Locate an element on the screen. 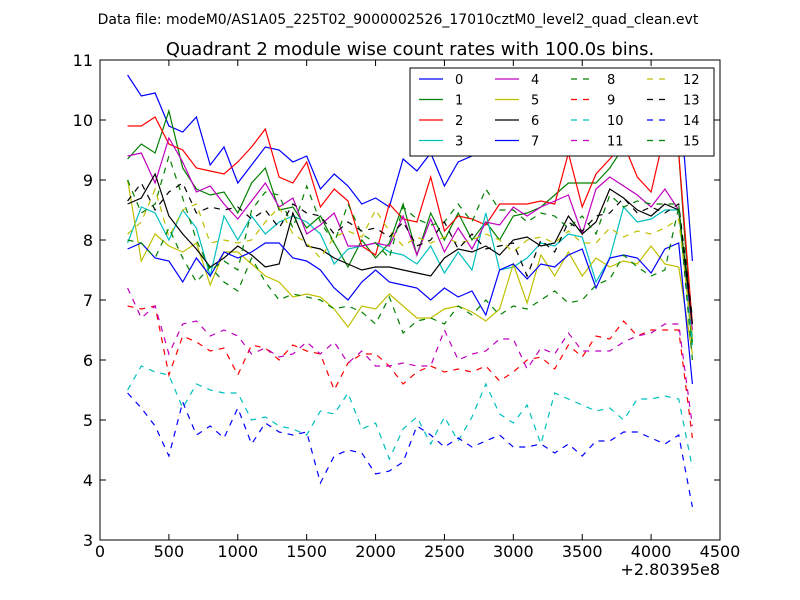  y-tick-label: 8 is located at coordinates (88, 240).